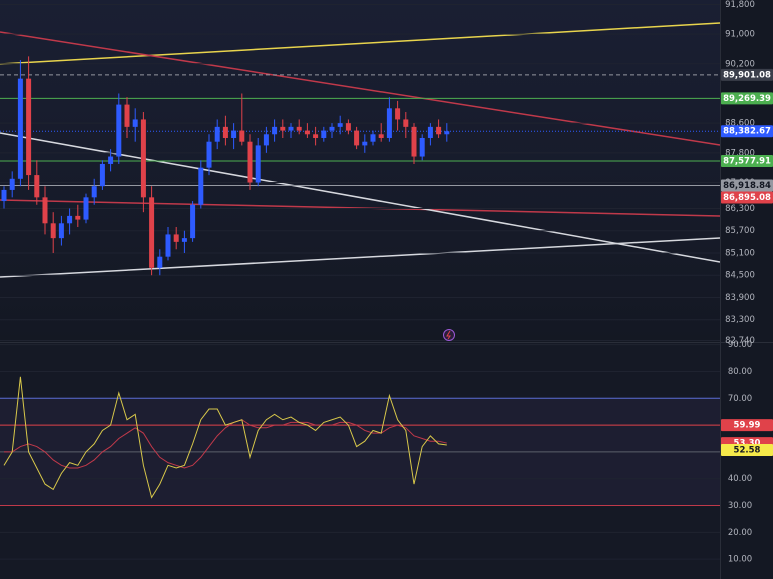 Image resolution: width=773 pixels, height=579 pixels. What do you see at coordinates (740, 209) in the screenshot?
I see `y-tick-label: 86,300` at bounding box center [740, 209].